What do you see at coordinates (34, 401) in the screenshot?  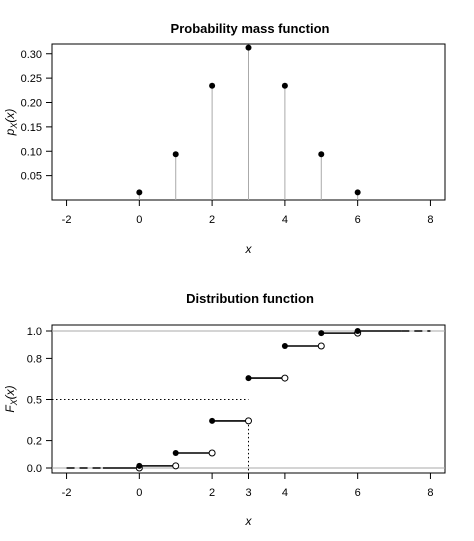 I see `cdf-y-tick-label: 0.5` at bounding box center [34, 401].